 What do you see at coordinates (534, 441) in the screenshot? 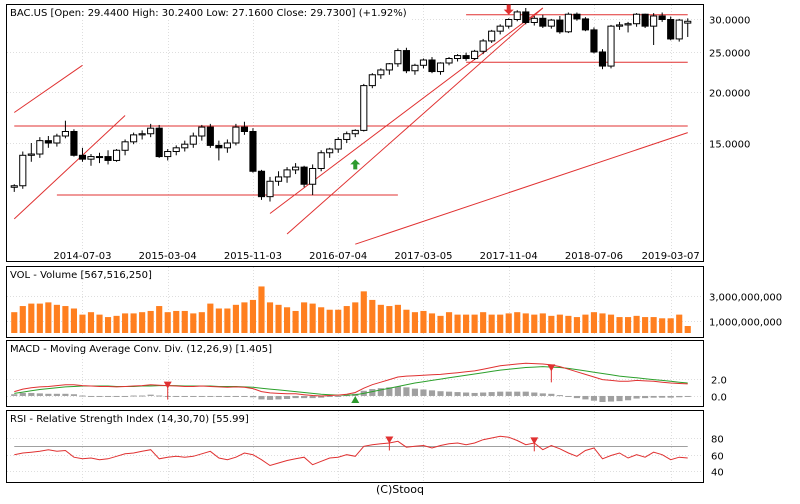
I see `rsi-sell-signal-icon` at bounding box center [534, 441].